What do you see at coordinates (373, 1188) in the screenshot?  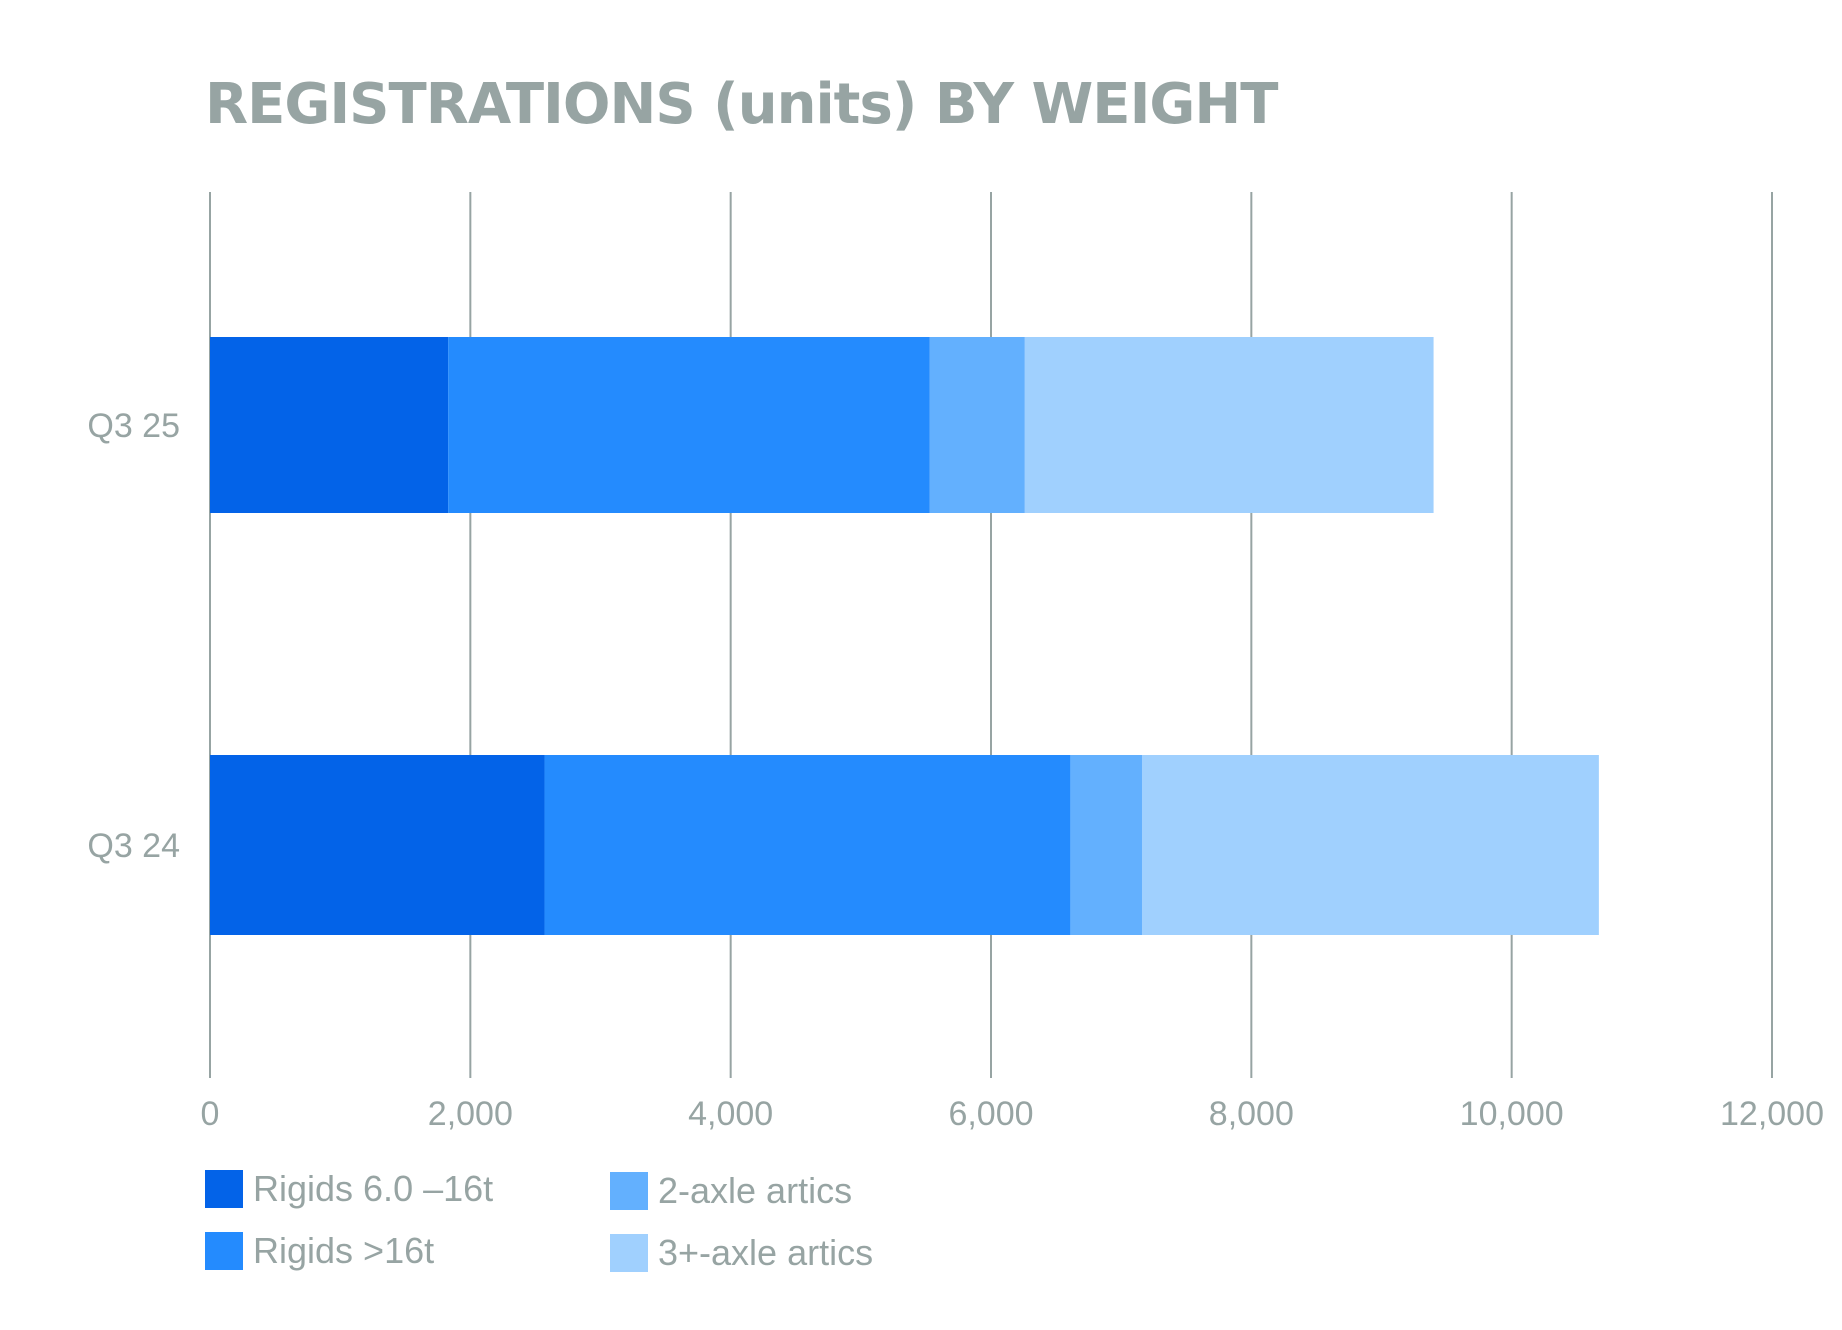 I see `legend-label: Rigids 6.0 –16t` at bounding box center [373, 1188].